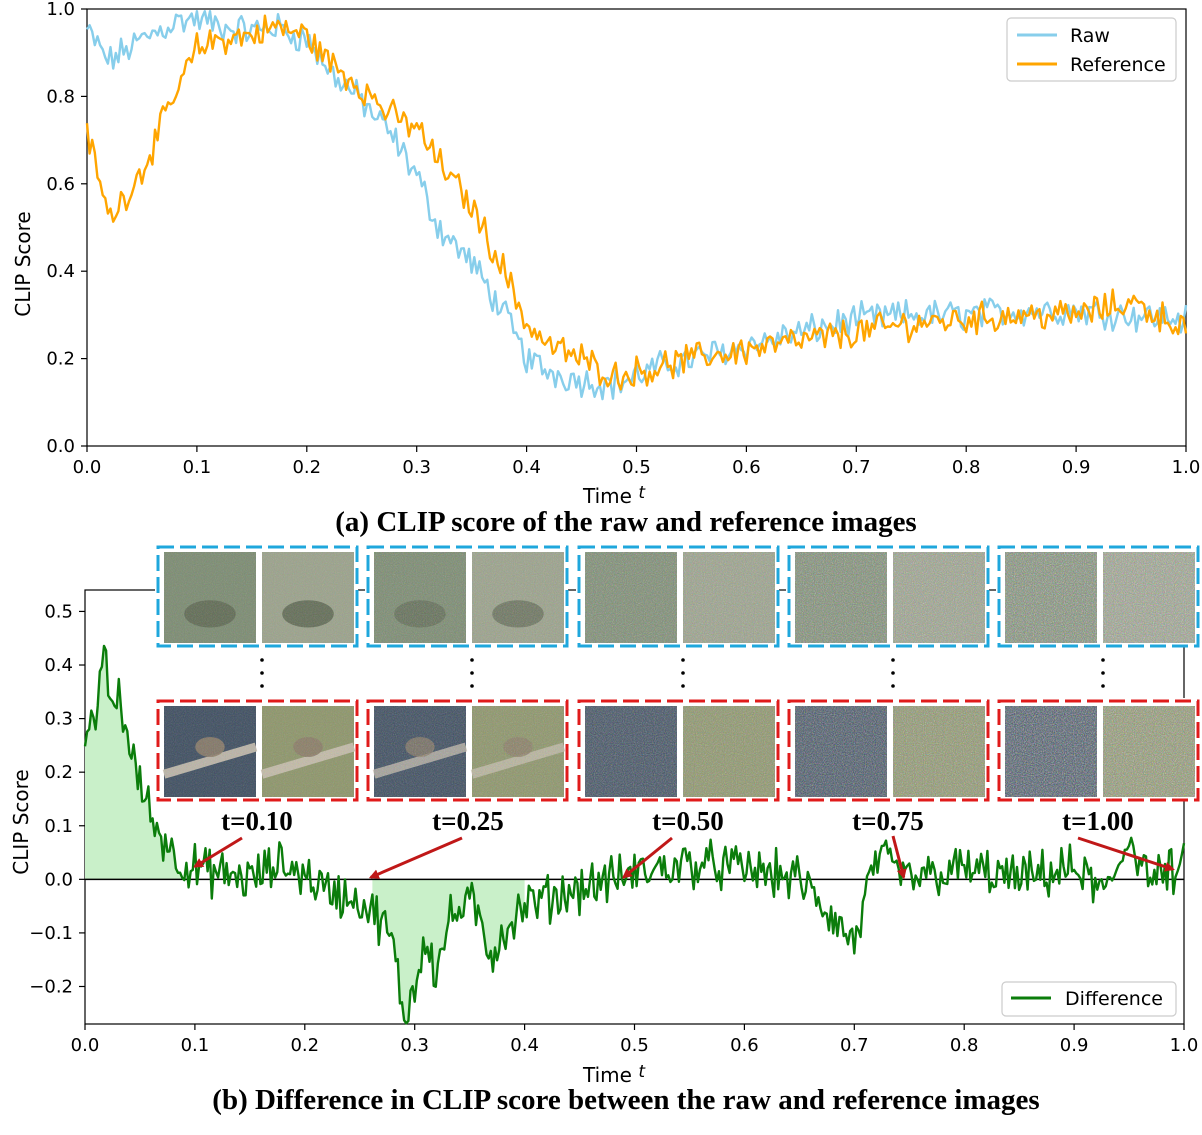 The height and width of the screenshot is (1135, 1202). Describe the element at coordinates (60, 271) in the screenshot. I see `panel-a-ytick-label: 0.4` at that location.